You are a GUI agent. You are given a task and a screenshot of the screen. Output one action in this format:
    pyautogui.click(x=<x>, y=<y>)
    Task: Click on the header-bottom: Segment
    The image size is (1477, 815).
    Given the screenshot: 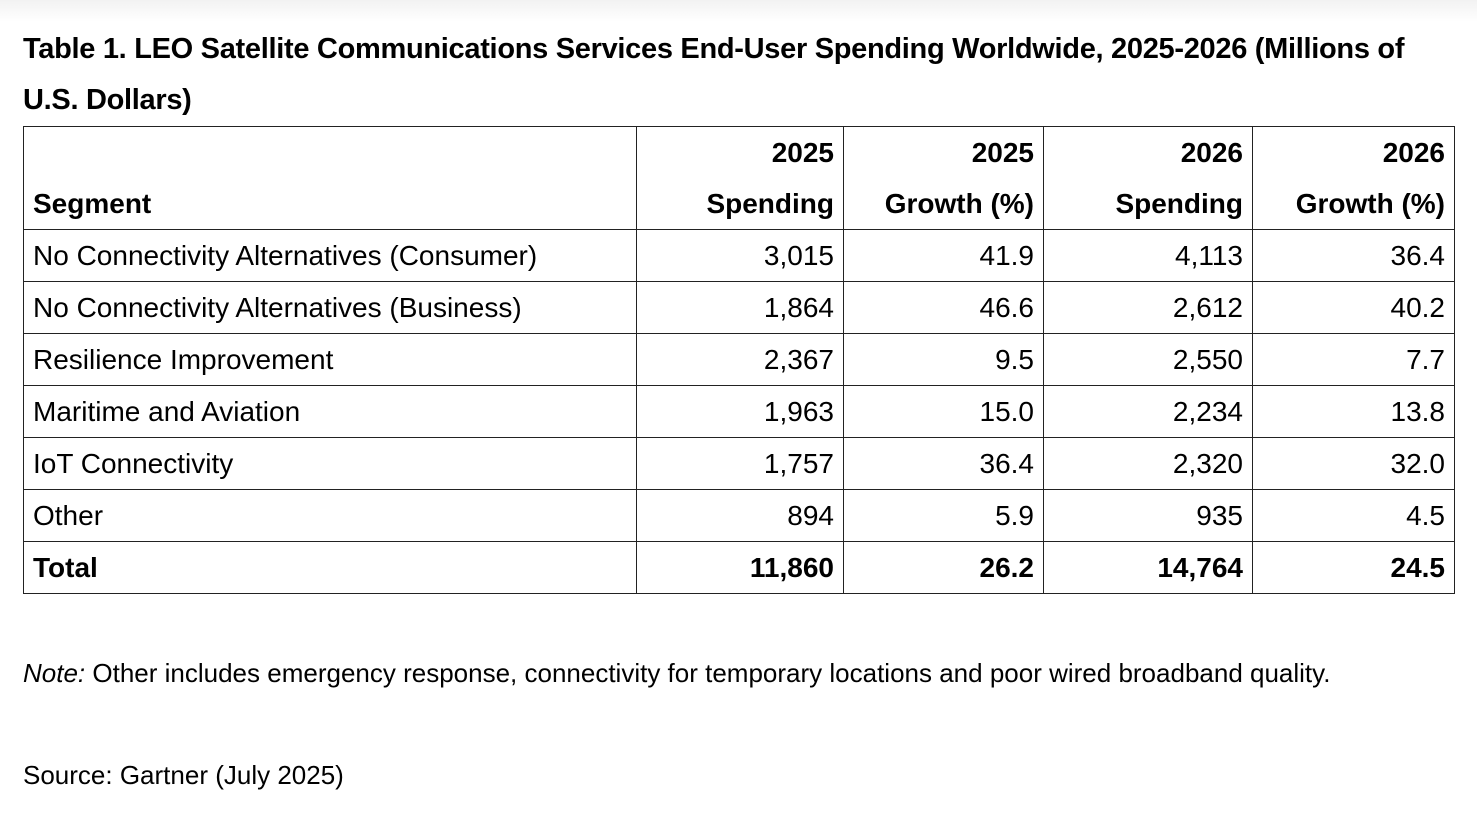 What is the action you would take?
    pyautogui.click(x=92, y=203)
    